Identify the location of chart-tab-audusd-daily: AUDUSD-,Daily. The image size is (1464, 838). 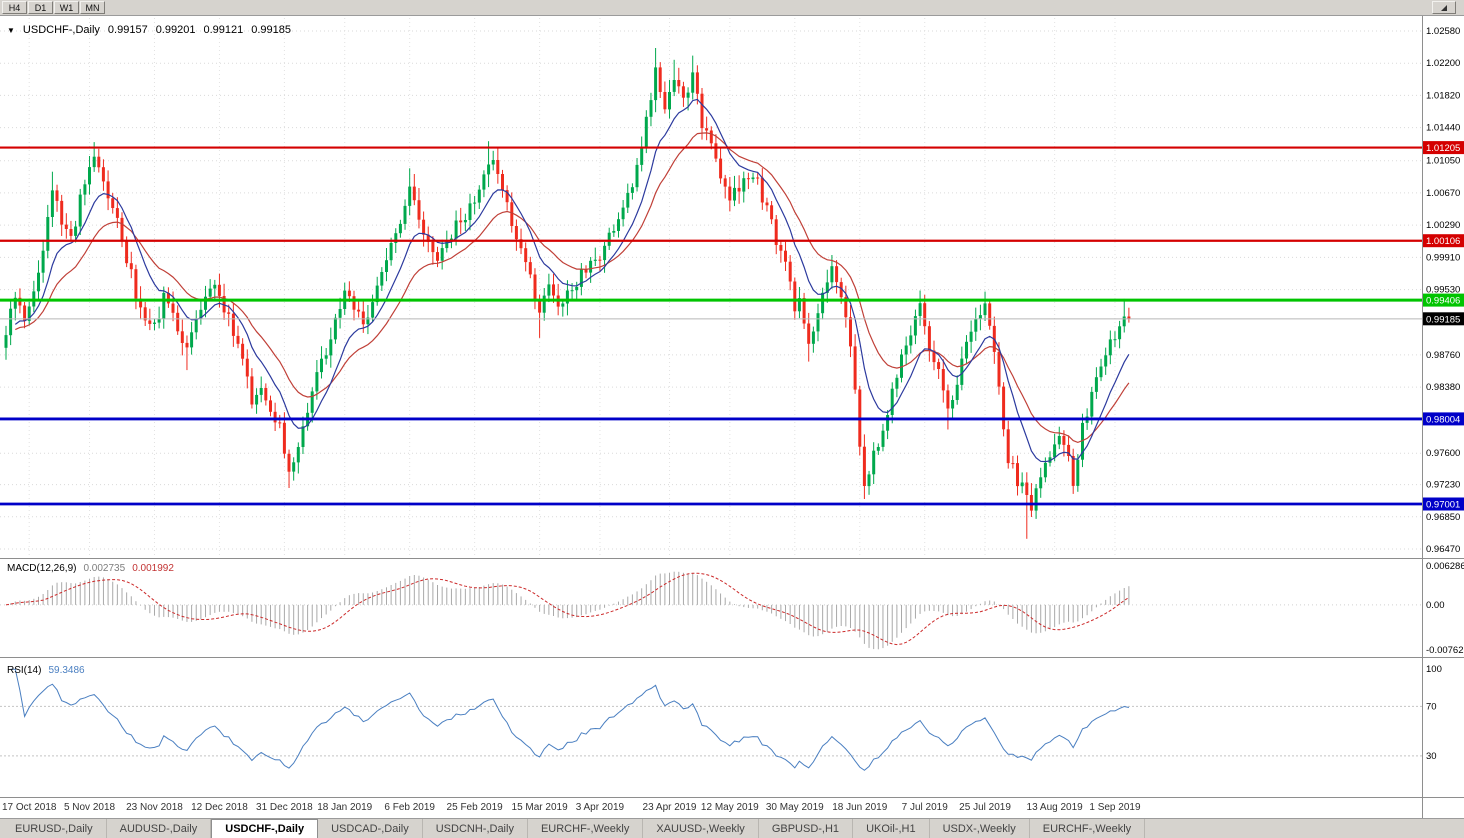
(159, 828).